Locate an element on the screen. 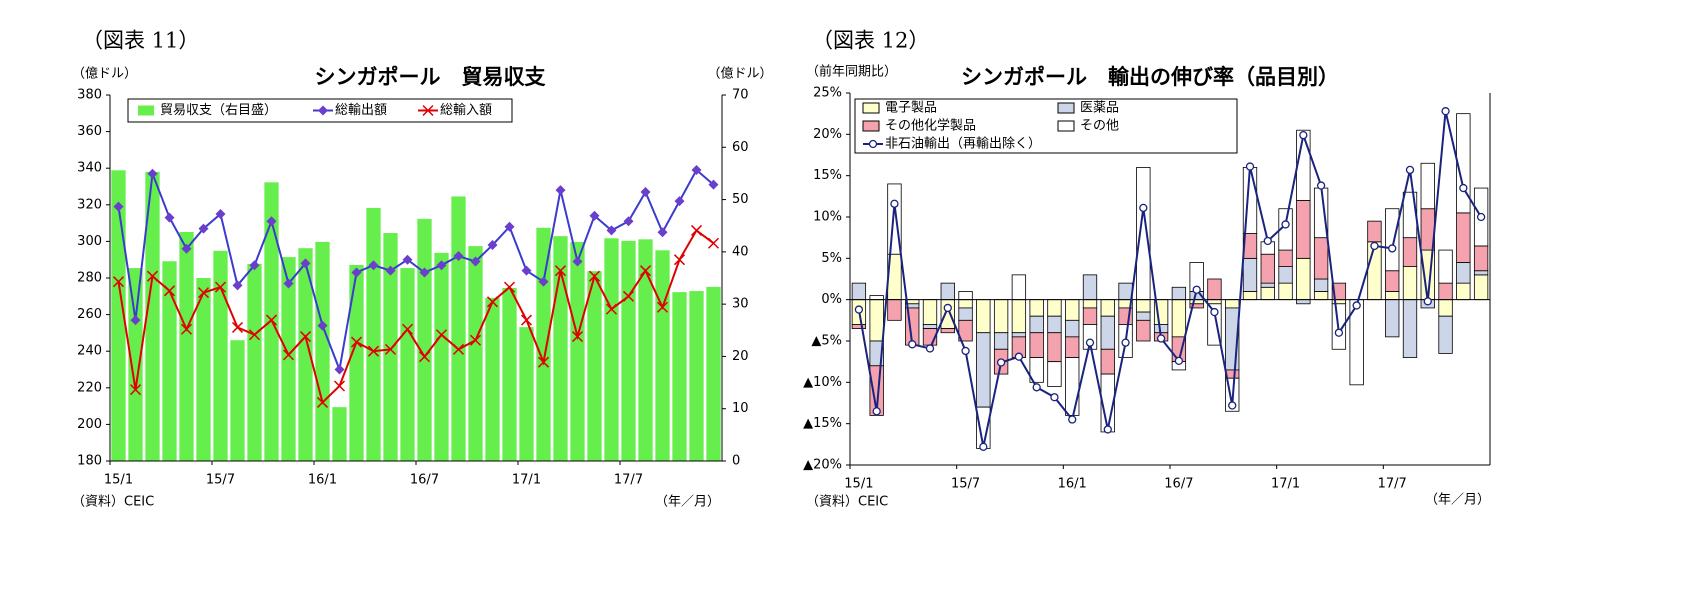  y-tick-label: 360 is located at coordinates (89, 131).